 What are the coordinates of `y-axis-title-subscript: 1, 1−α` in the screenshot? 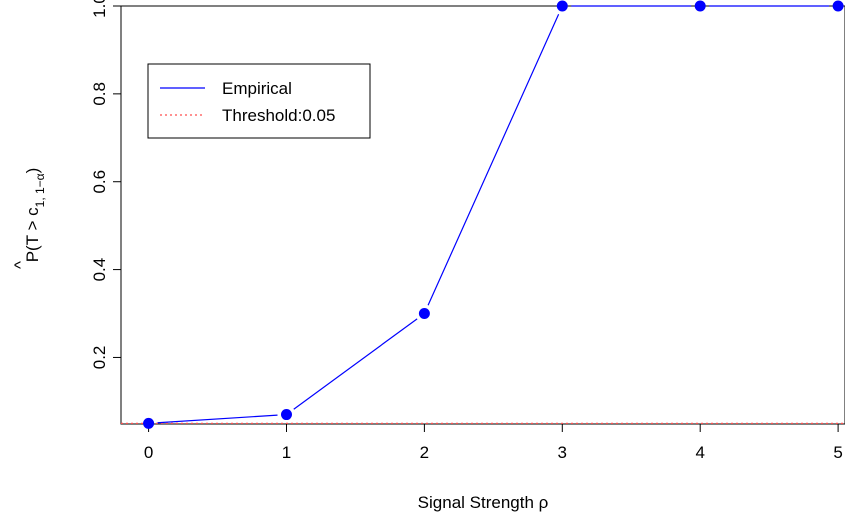 It's located at (40, 190).